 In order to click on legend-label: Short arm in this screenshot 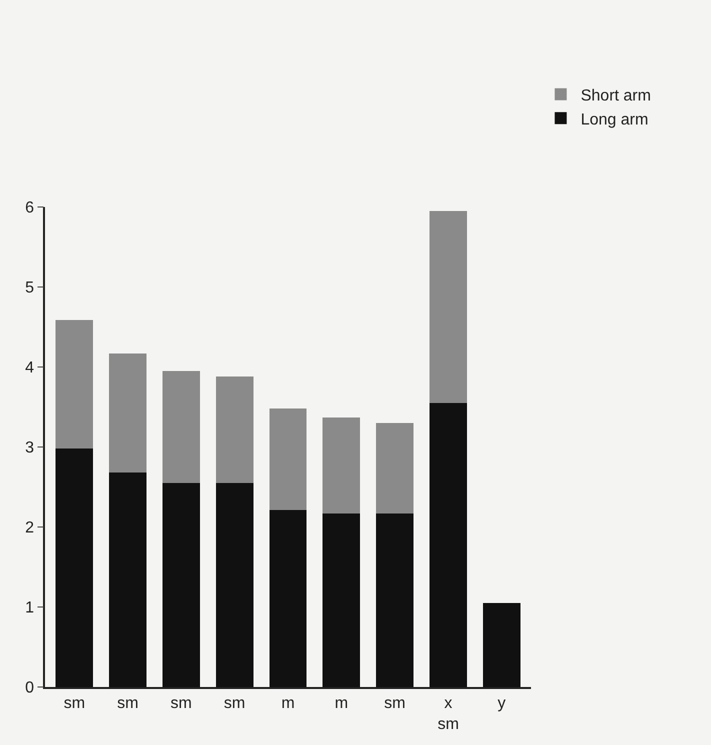, I will do `click(615, 96)`.